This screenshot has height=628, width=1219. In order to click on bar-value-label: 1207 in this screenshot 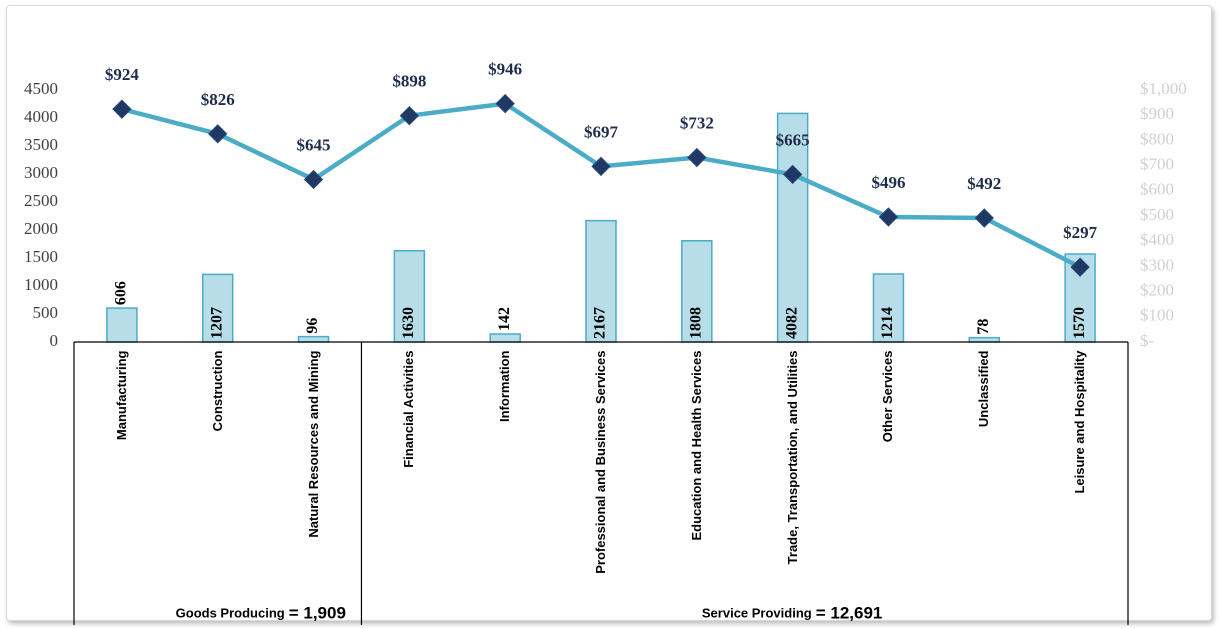, I will do `click(216, 323)`.